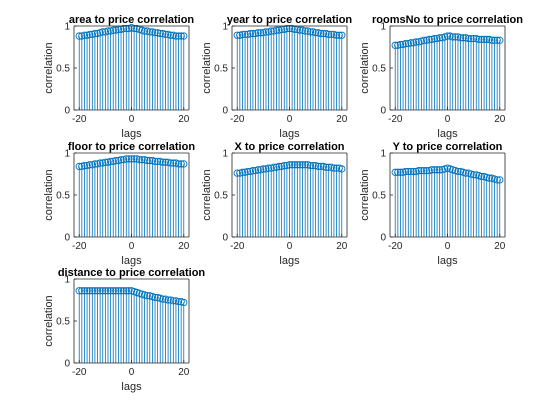 This screenshot has height=420, width=560. I want to click on chart-1-y-tick-label: 1, so click(225, 27).